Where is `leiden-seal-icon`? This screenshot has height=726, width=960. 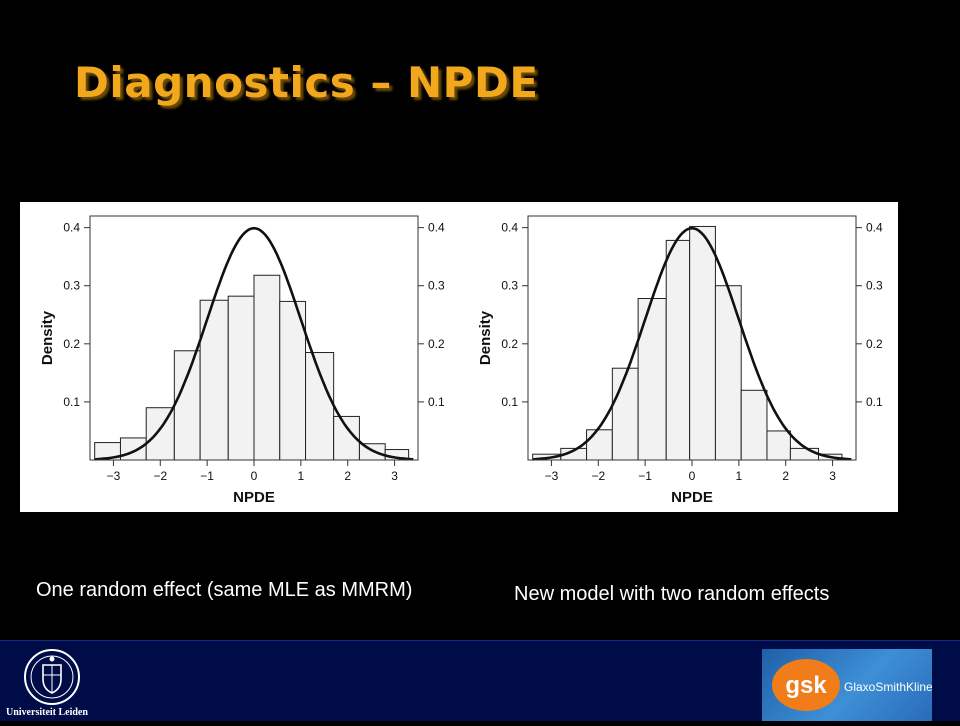
leiden-seal-icon is located at coordinates (52, 677).